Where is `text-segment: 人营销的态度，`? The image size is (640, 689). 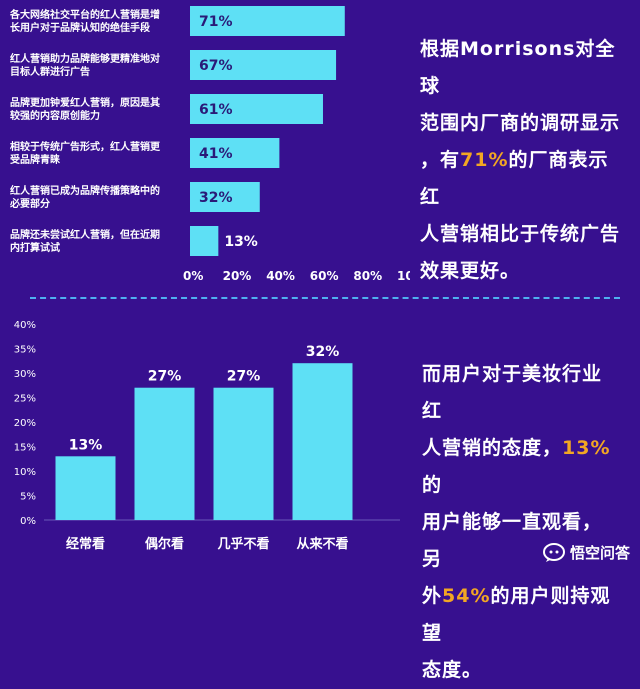
text-segment: 人营销的态度， is located at coordinates (492, 448).